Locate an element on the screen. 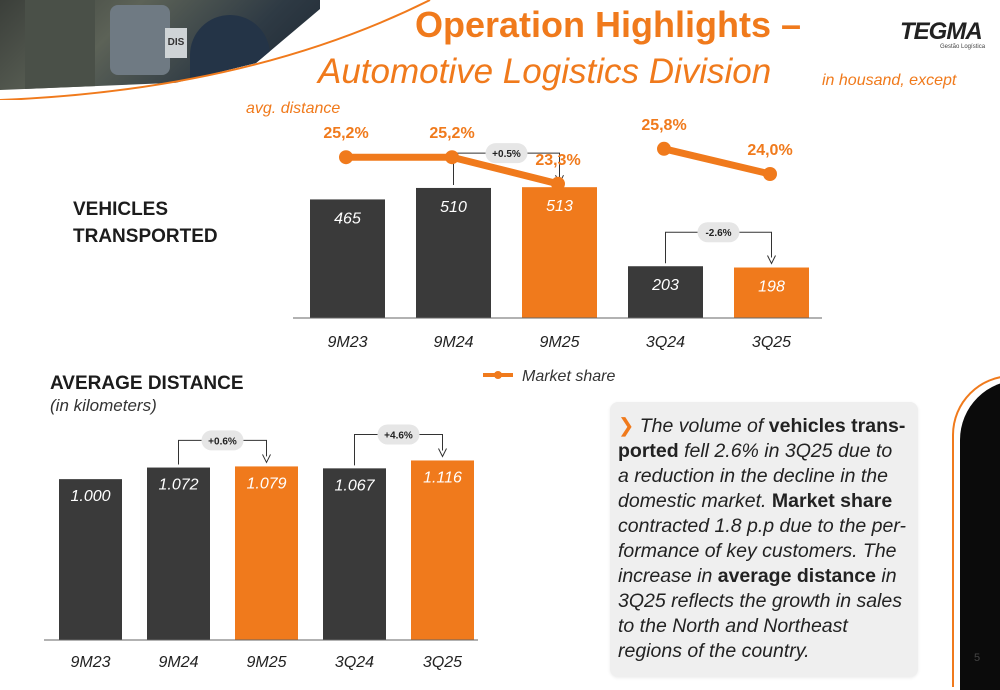 The width and height of the screenshot is (1000, 690). comparison-label-3Q25: +4.6% is located at coordinates (398, 435).